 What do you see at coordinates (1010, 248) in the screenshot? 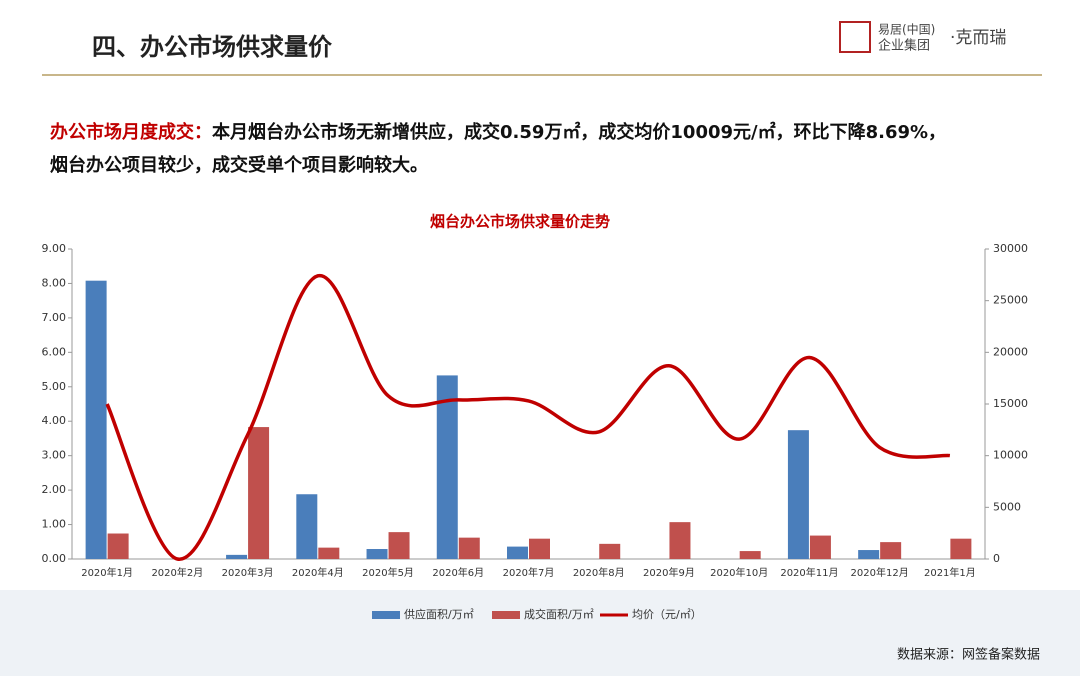
I see `y2-tick-label: 30000` at bounding box center [1010, 248].